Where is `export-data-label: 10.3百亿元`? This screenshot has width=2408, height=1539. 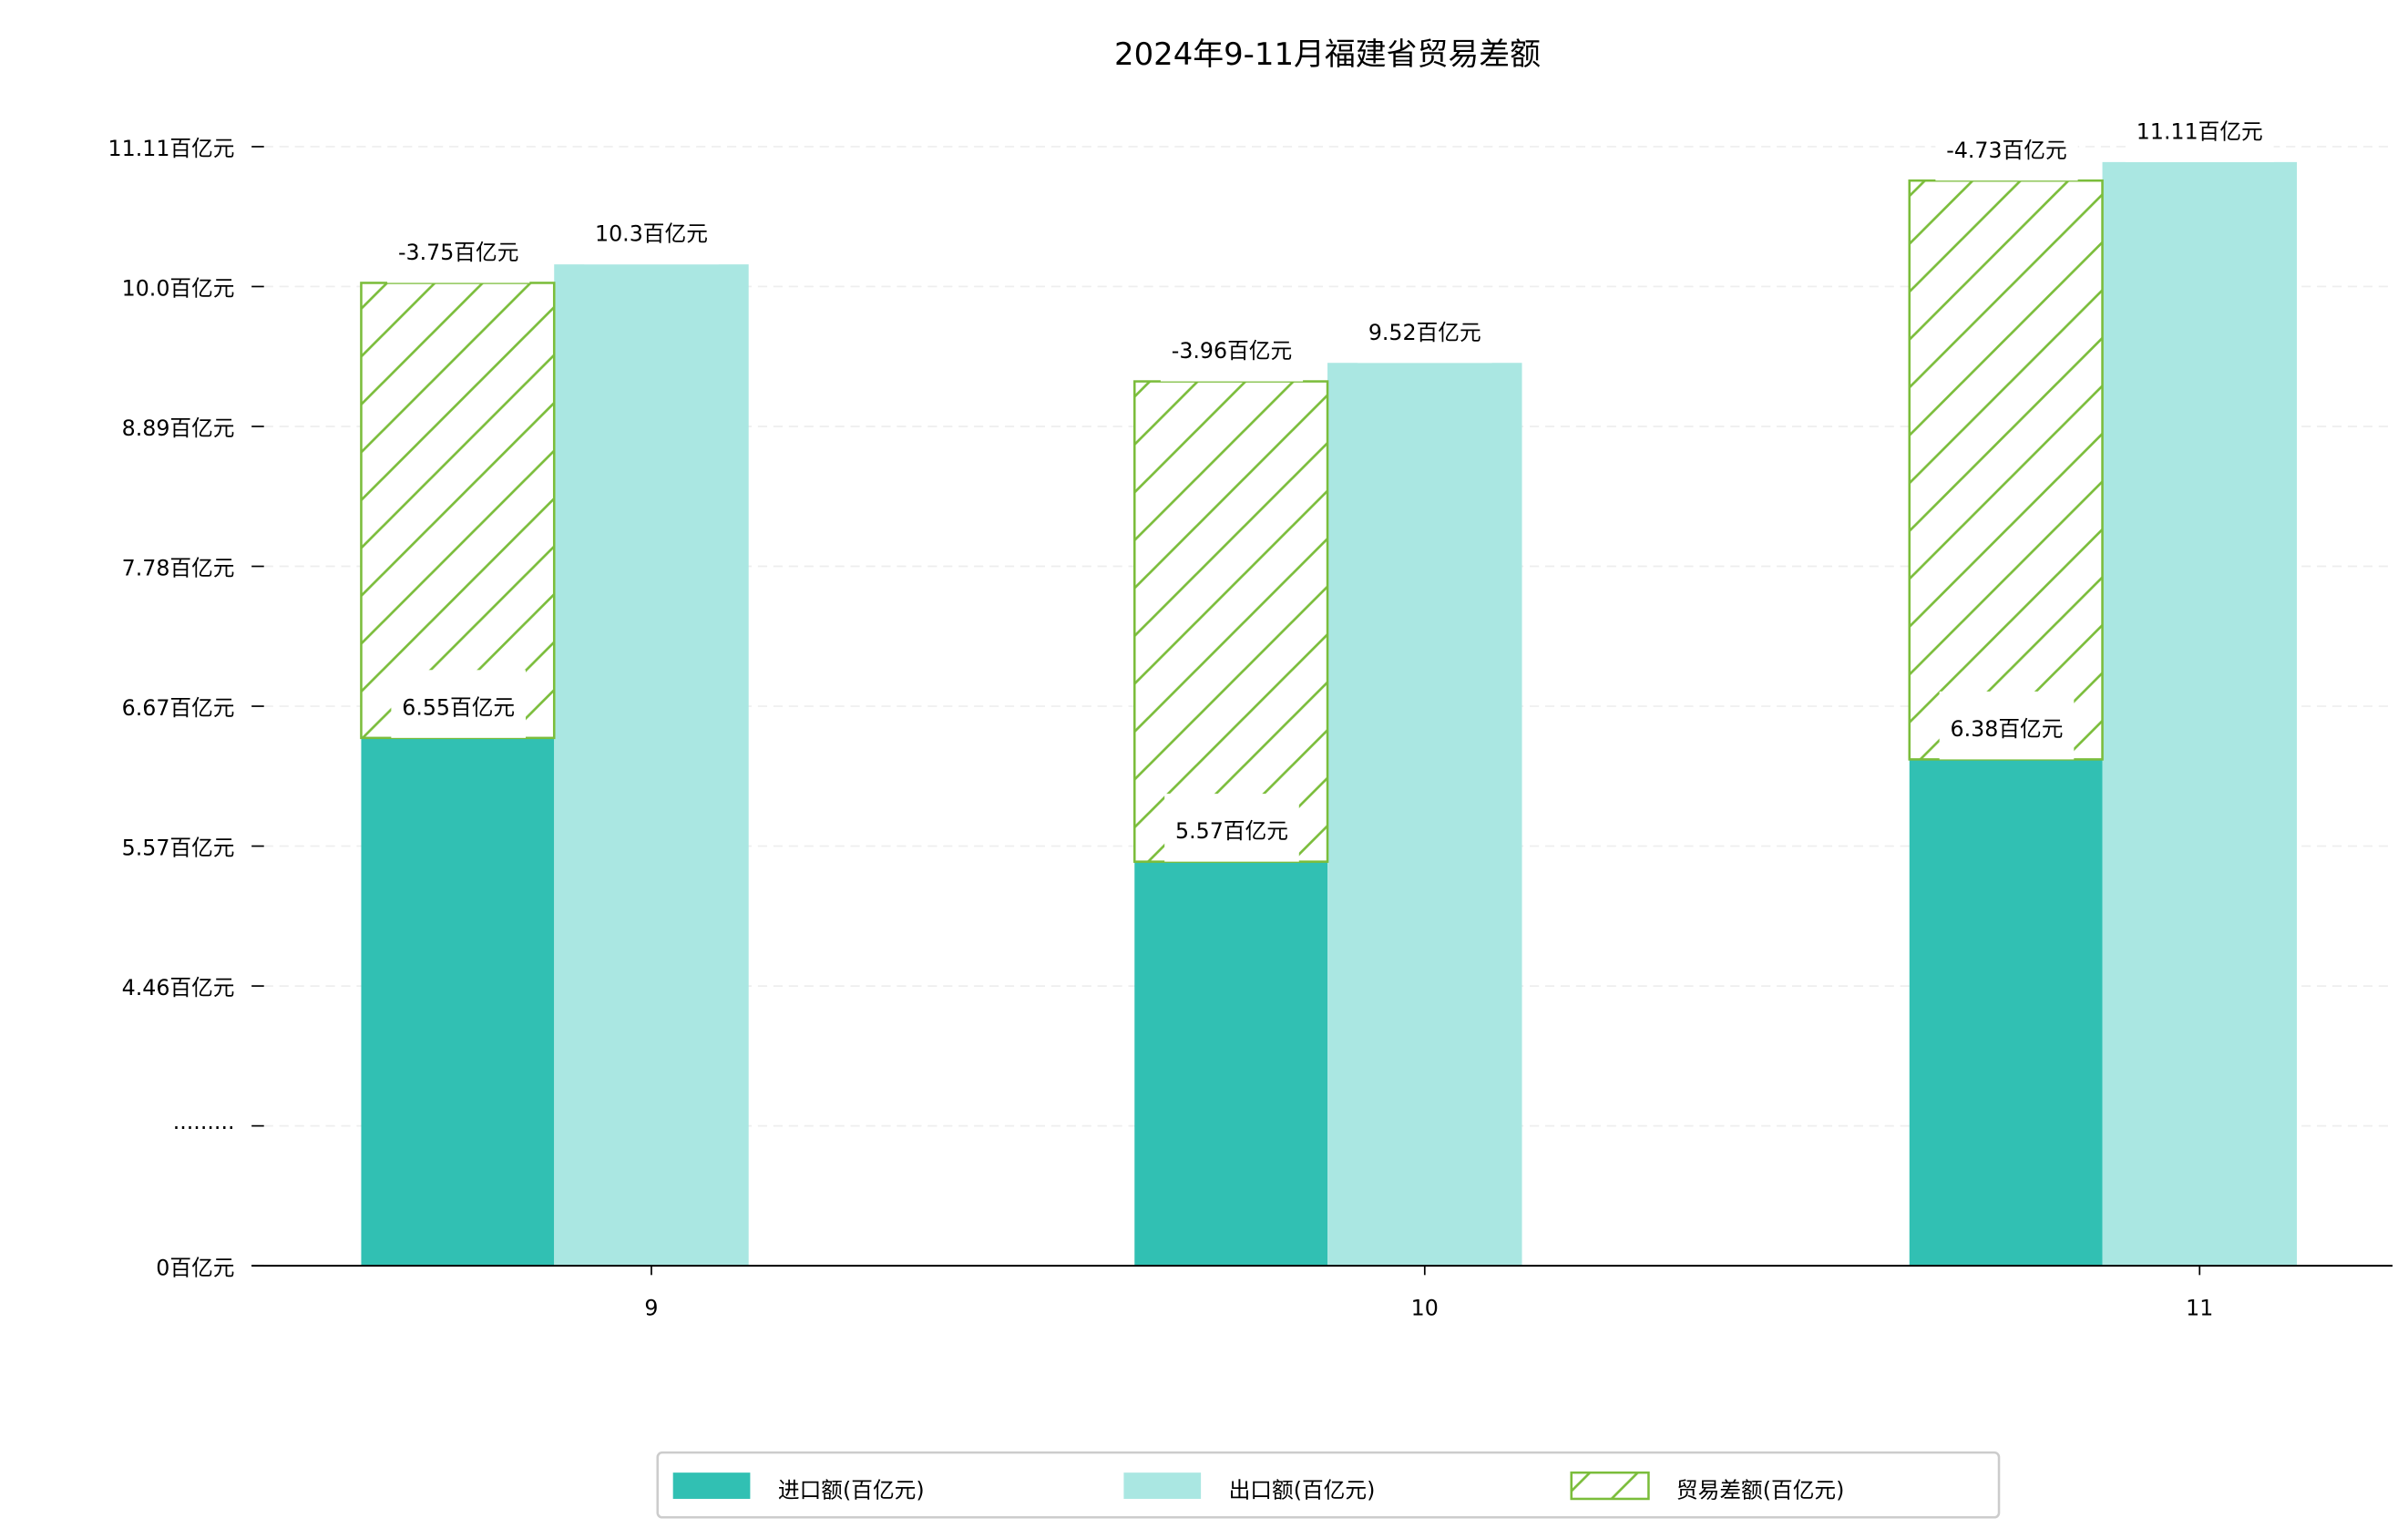
export-data-label: 10.3百亿元 is located at coordinates (651, 234).